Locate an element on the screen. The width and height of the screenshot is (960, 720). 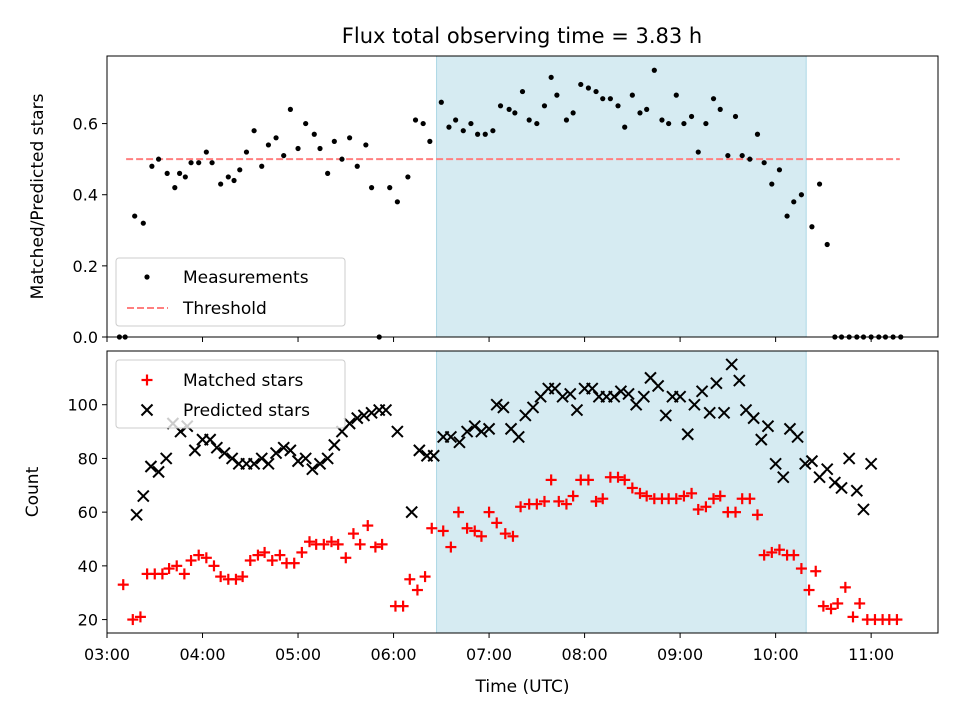
y-tick-label: 20 is located at coordinates (88, 620).